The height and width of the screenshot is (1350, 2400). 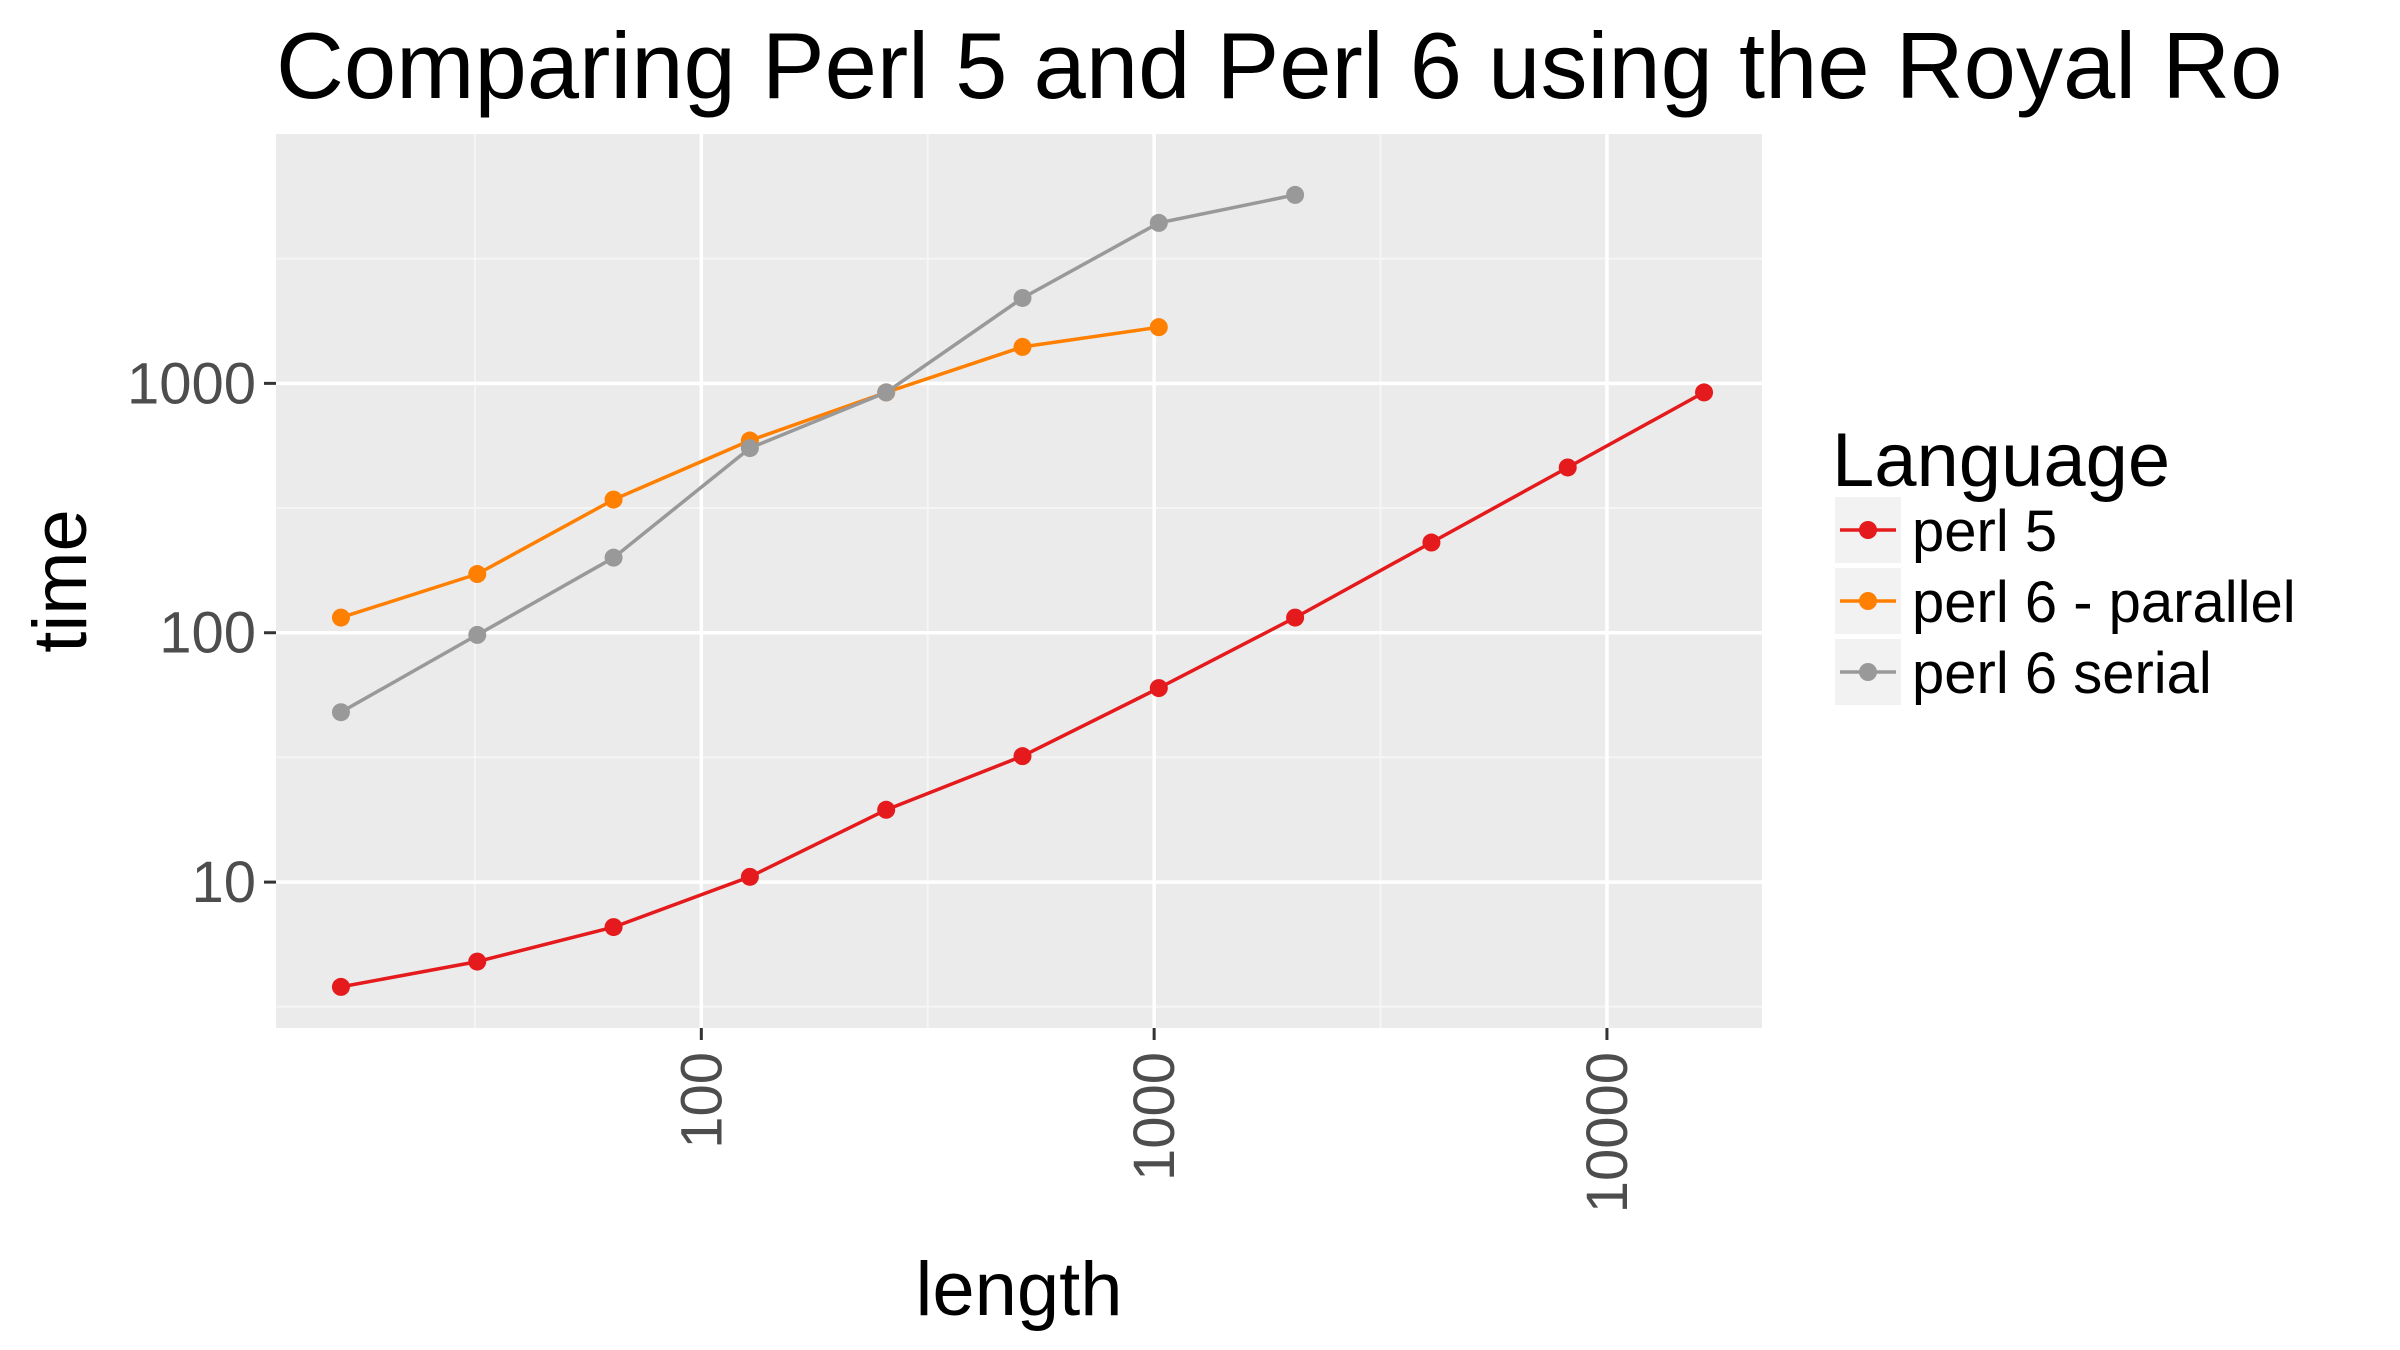 I want to click on legend-label: perl 6 serial, so click(x=2062, y=673).